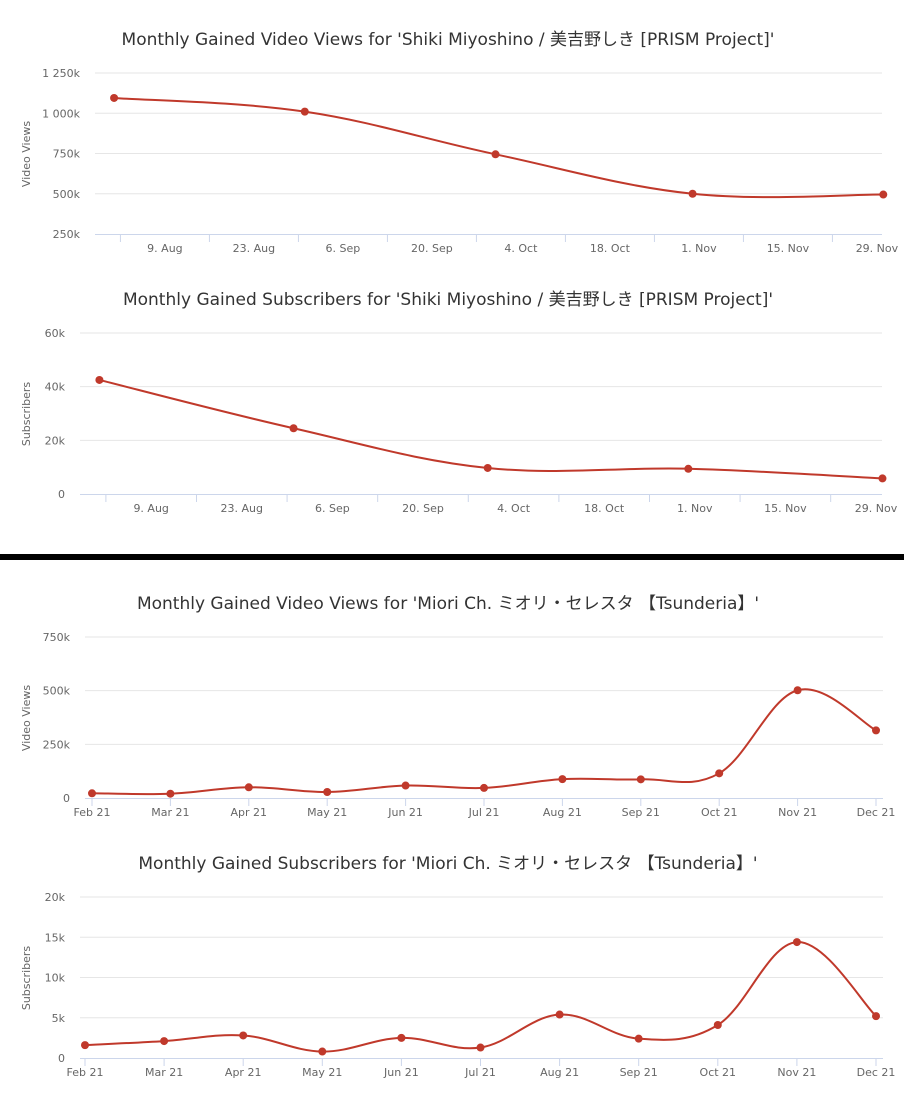 The image size is (904, 1118). I want to click on y-tick-label: 10k, so click(55, 978).